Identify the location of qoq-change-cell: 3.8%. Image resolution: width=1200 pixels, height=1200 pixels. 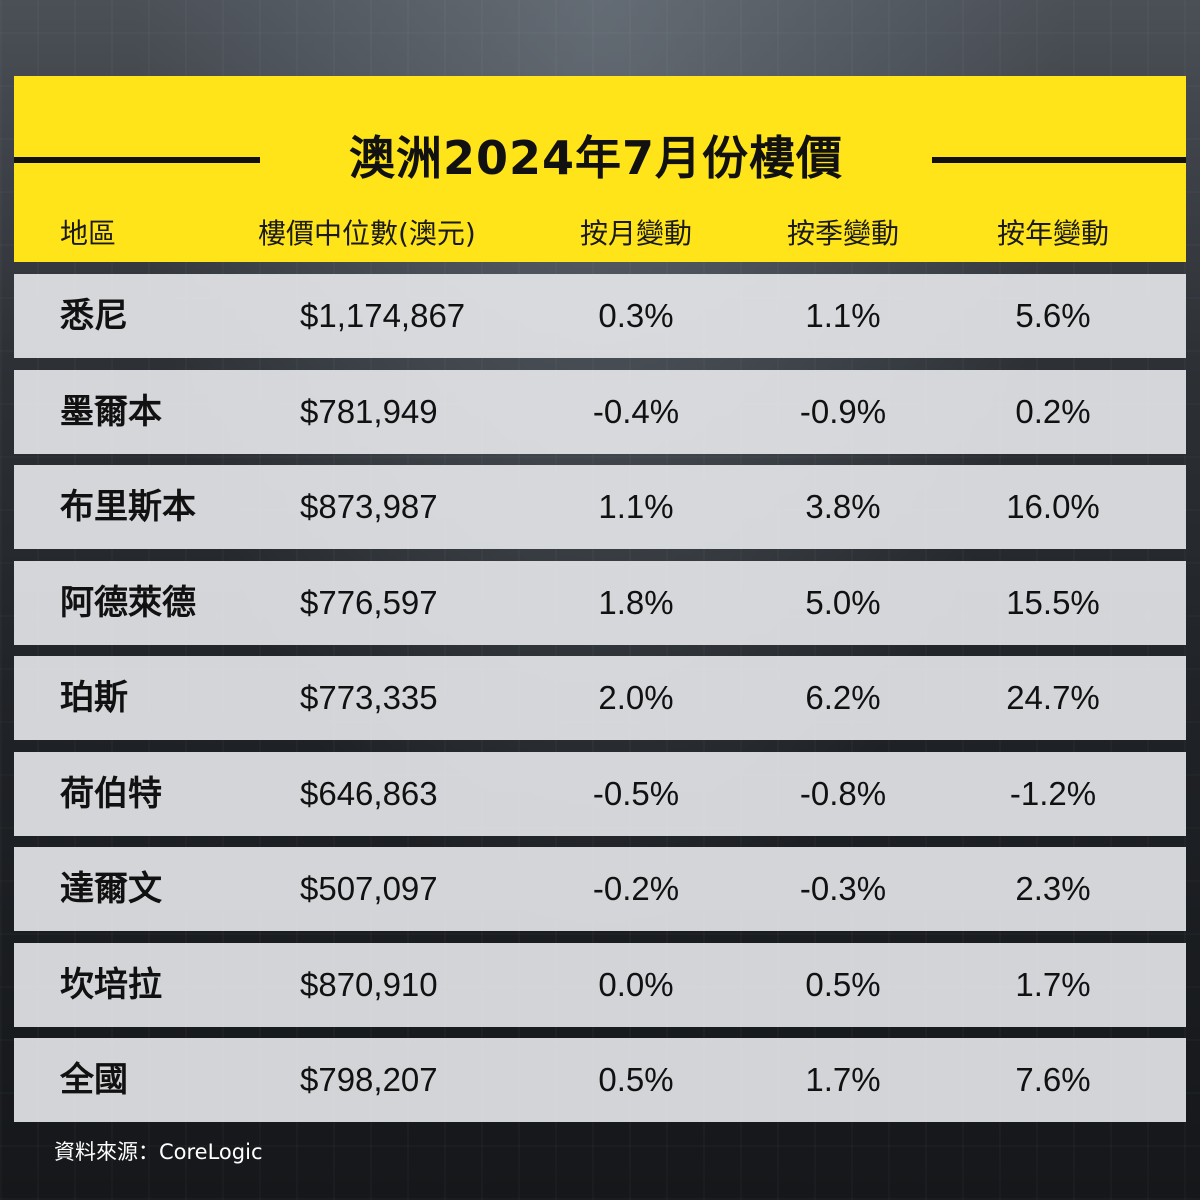
(843, 506).